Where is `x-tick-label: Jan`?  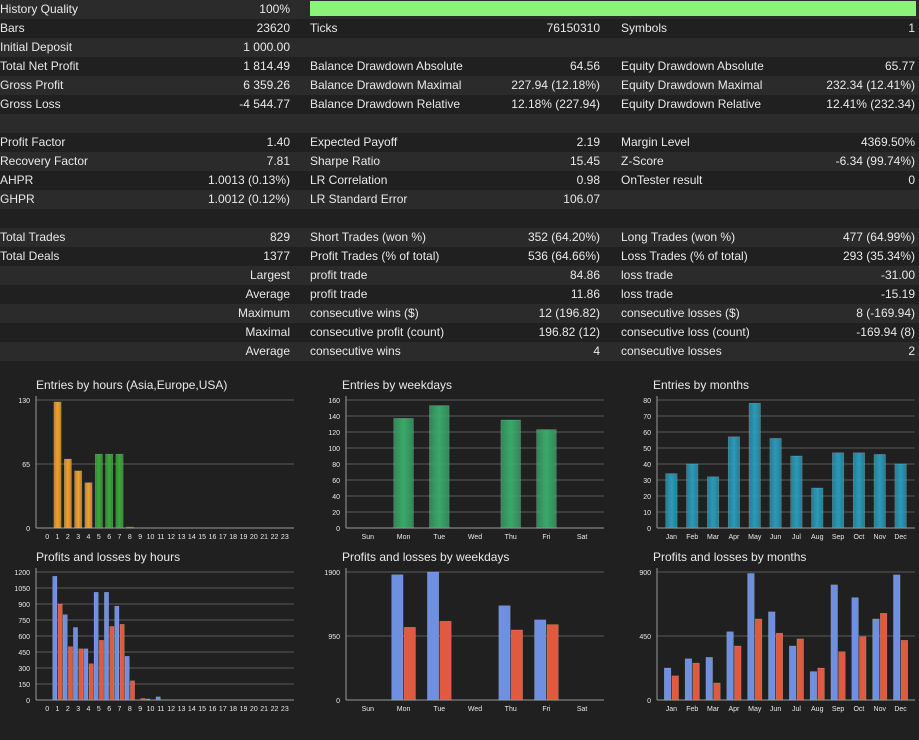 x-tick-label: Jan is located at coordinates (671, 537).